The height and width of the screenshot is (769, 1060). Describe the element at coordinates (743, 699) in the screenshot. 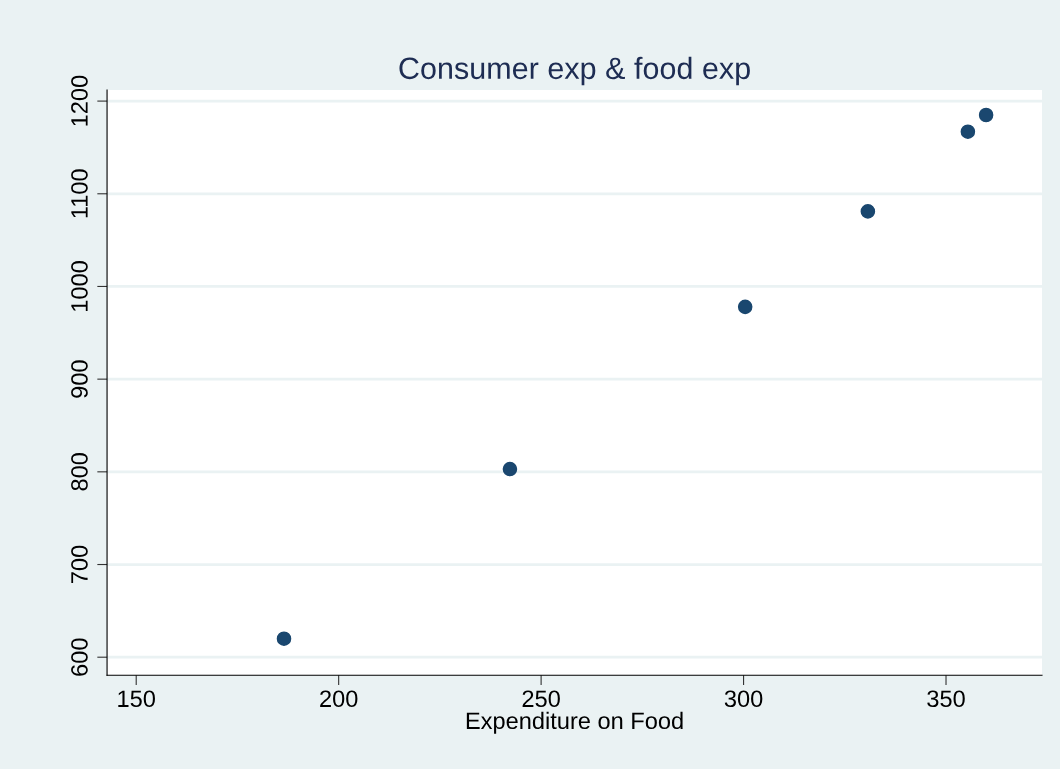

I see `x-tick-label: 300` at that location.